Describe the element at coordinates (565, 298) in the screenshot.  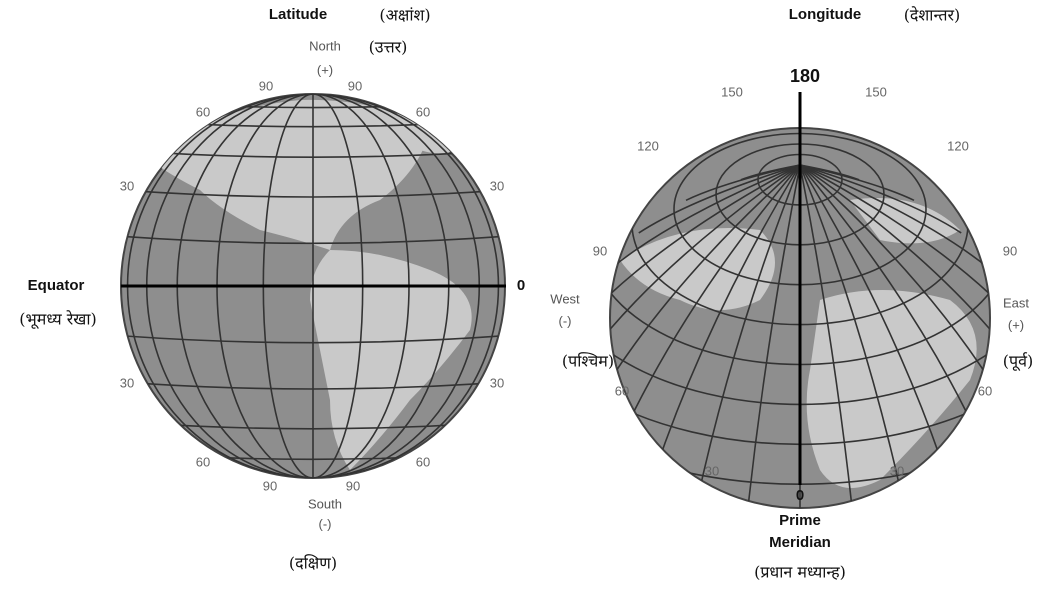
I see `west: West` at that location.